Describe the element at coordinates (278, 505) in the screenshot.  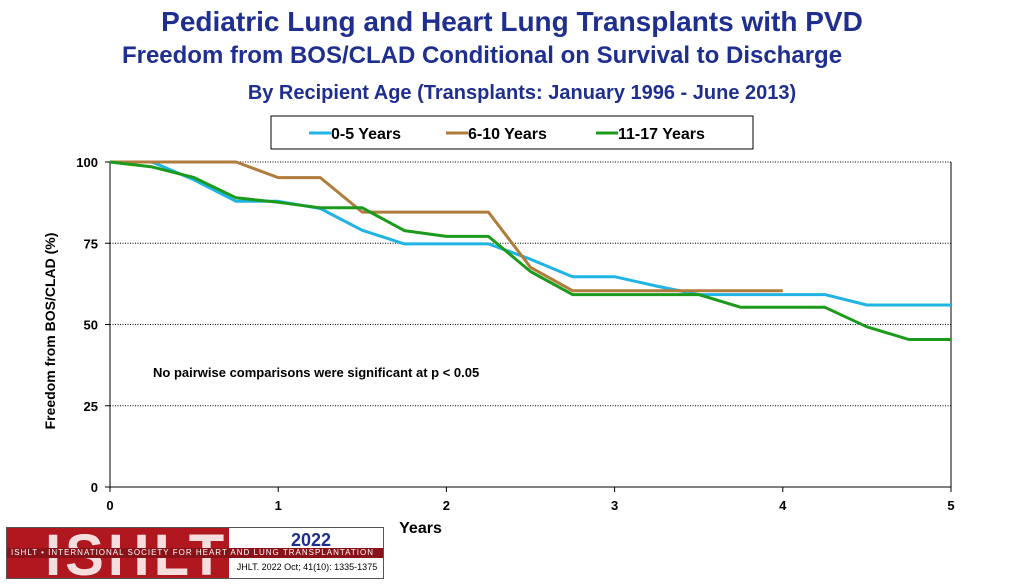
I see `x-tick-label: 1` at that location.